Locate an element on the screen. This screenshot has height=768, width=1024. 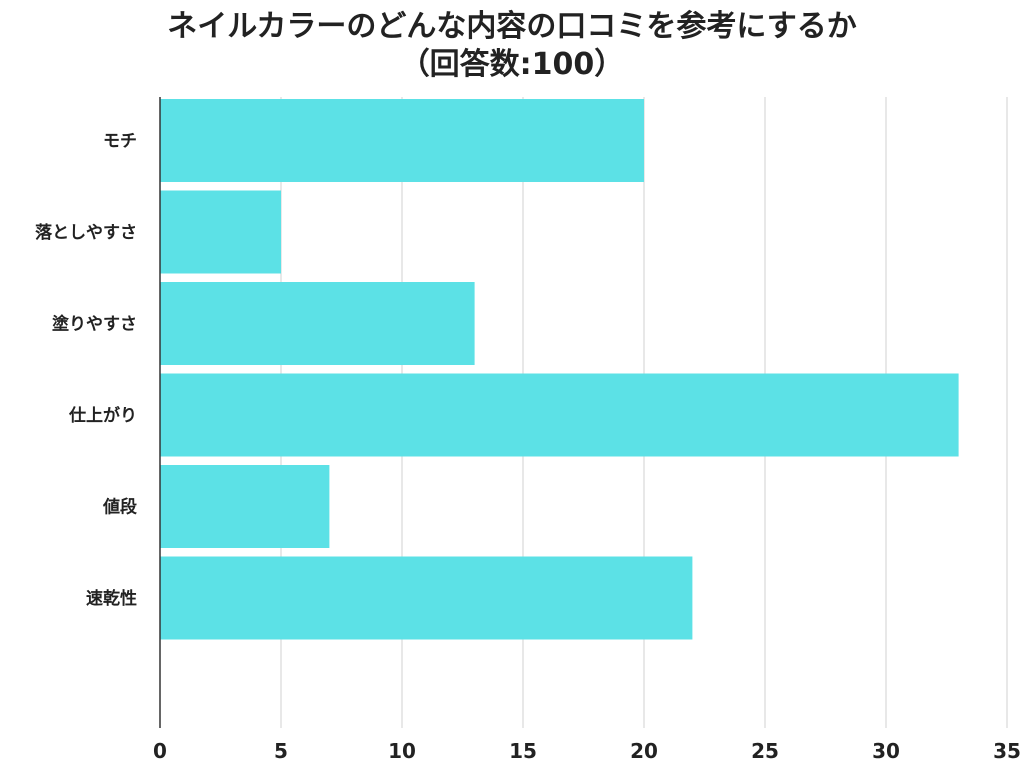
x-tick-label-20: 20 is located at coordinates (644, 751).